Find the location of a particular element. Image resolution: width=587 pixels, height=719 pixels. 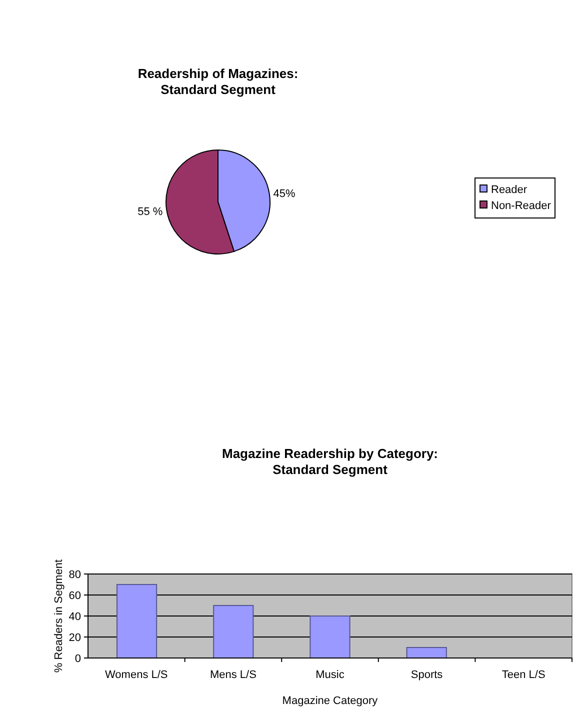

y-tick-label: 20 is located at coordinates (74, 638).